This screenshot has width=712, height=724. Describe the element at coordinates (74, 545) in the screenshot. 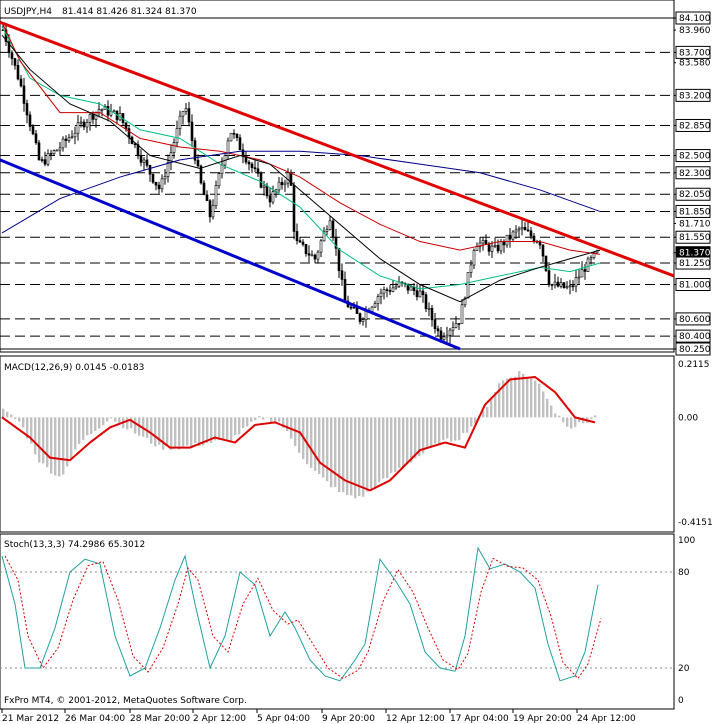

I see `stoch-label: Stoch(13,3,3) 74.2986 65.3012` at that location.